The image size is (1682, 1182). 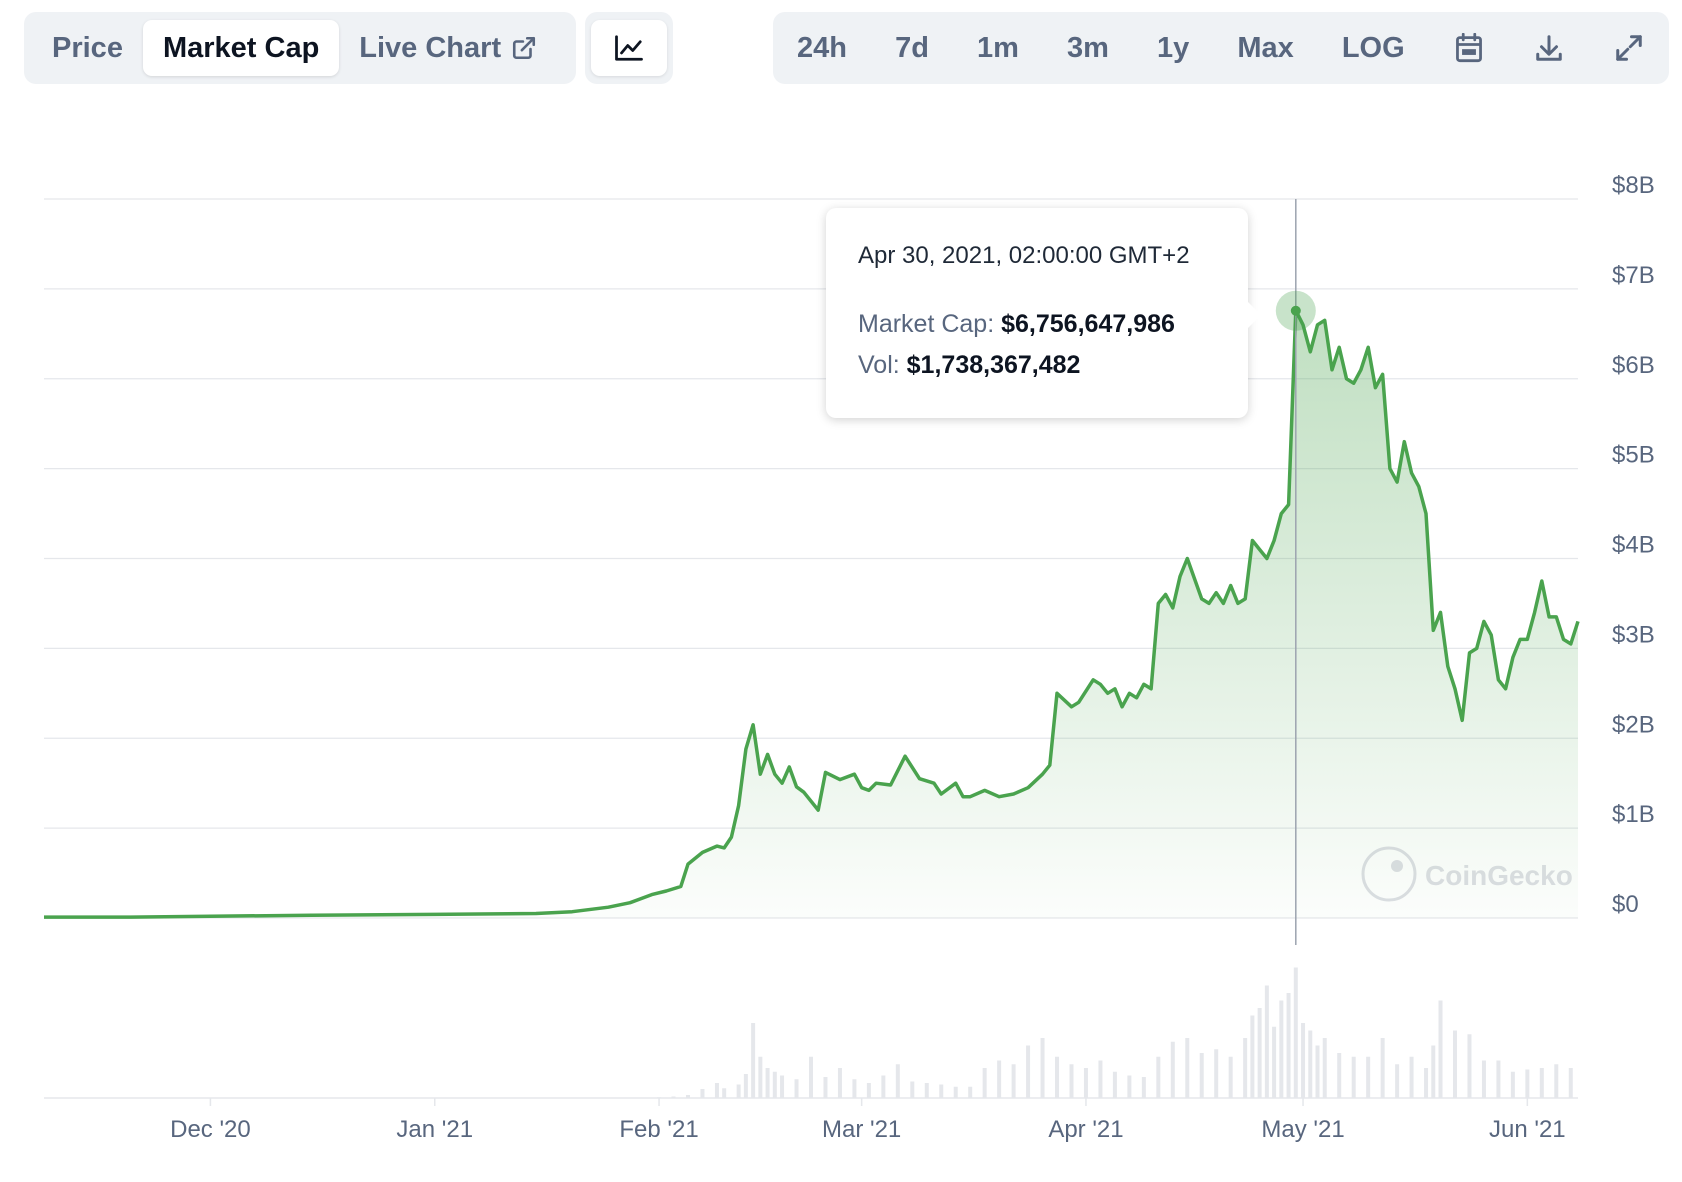 I want to click on expand-icon, so click(x=1629, y=48).